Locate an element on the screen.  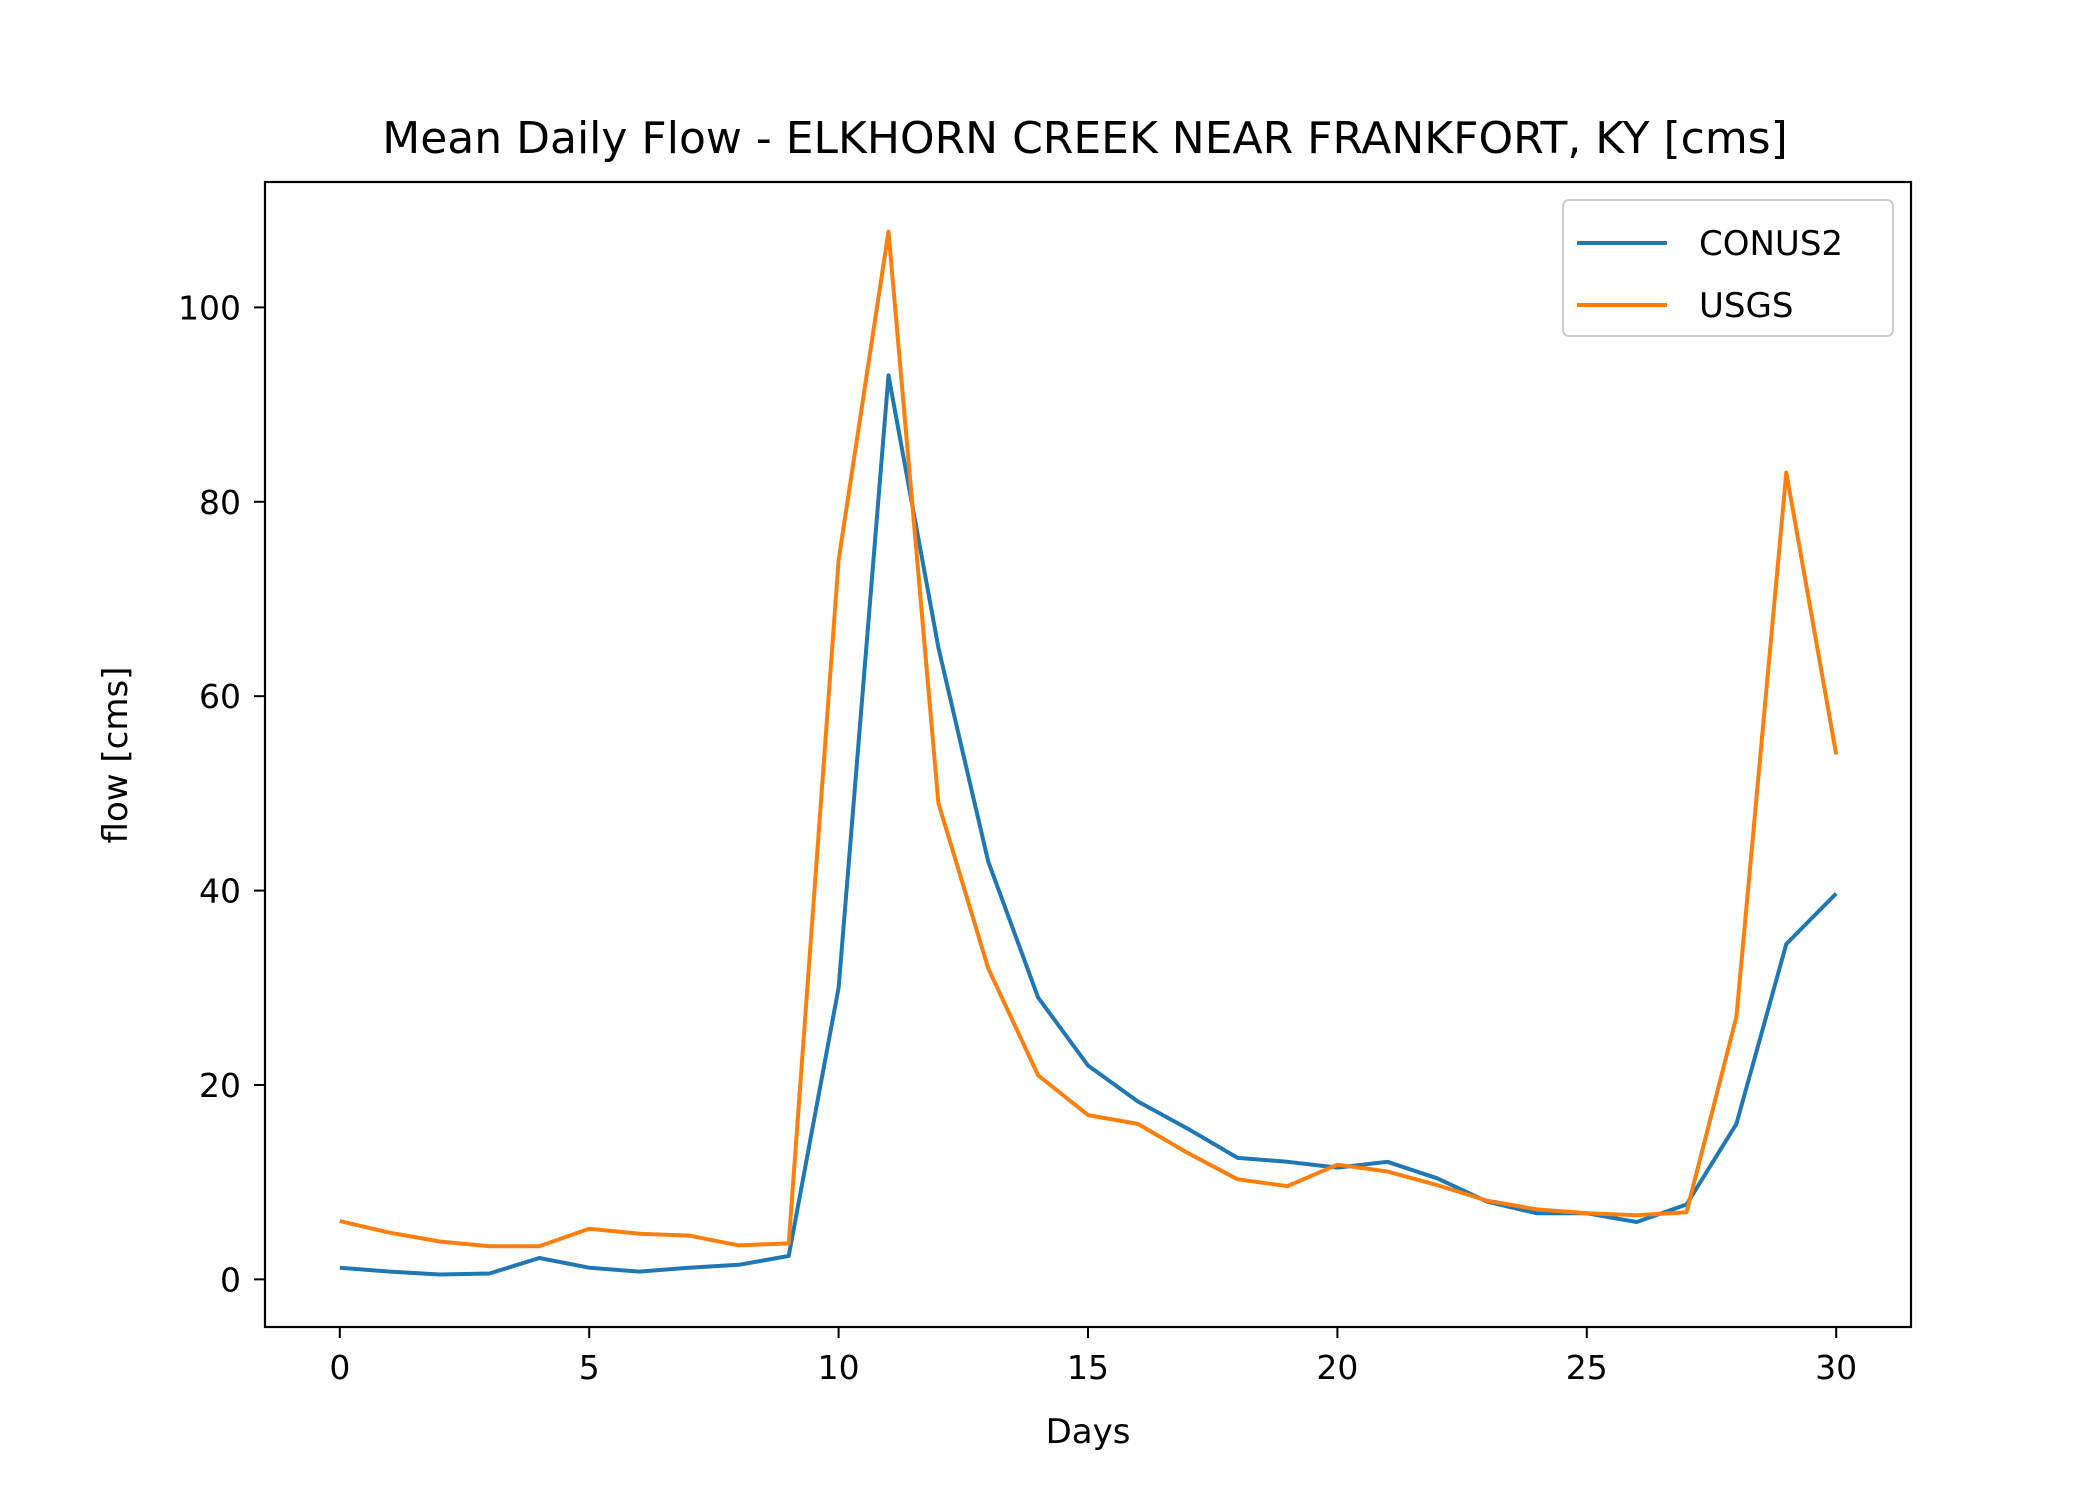
legend-box is located at coordinates (1728, 268).